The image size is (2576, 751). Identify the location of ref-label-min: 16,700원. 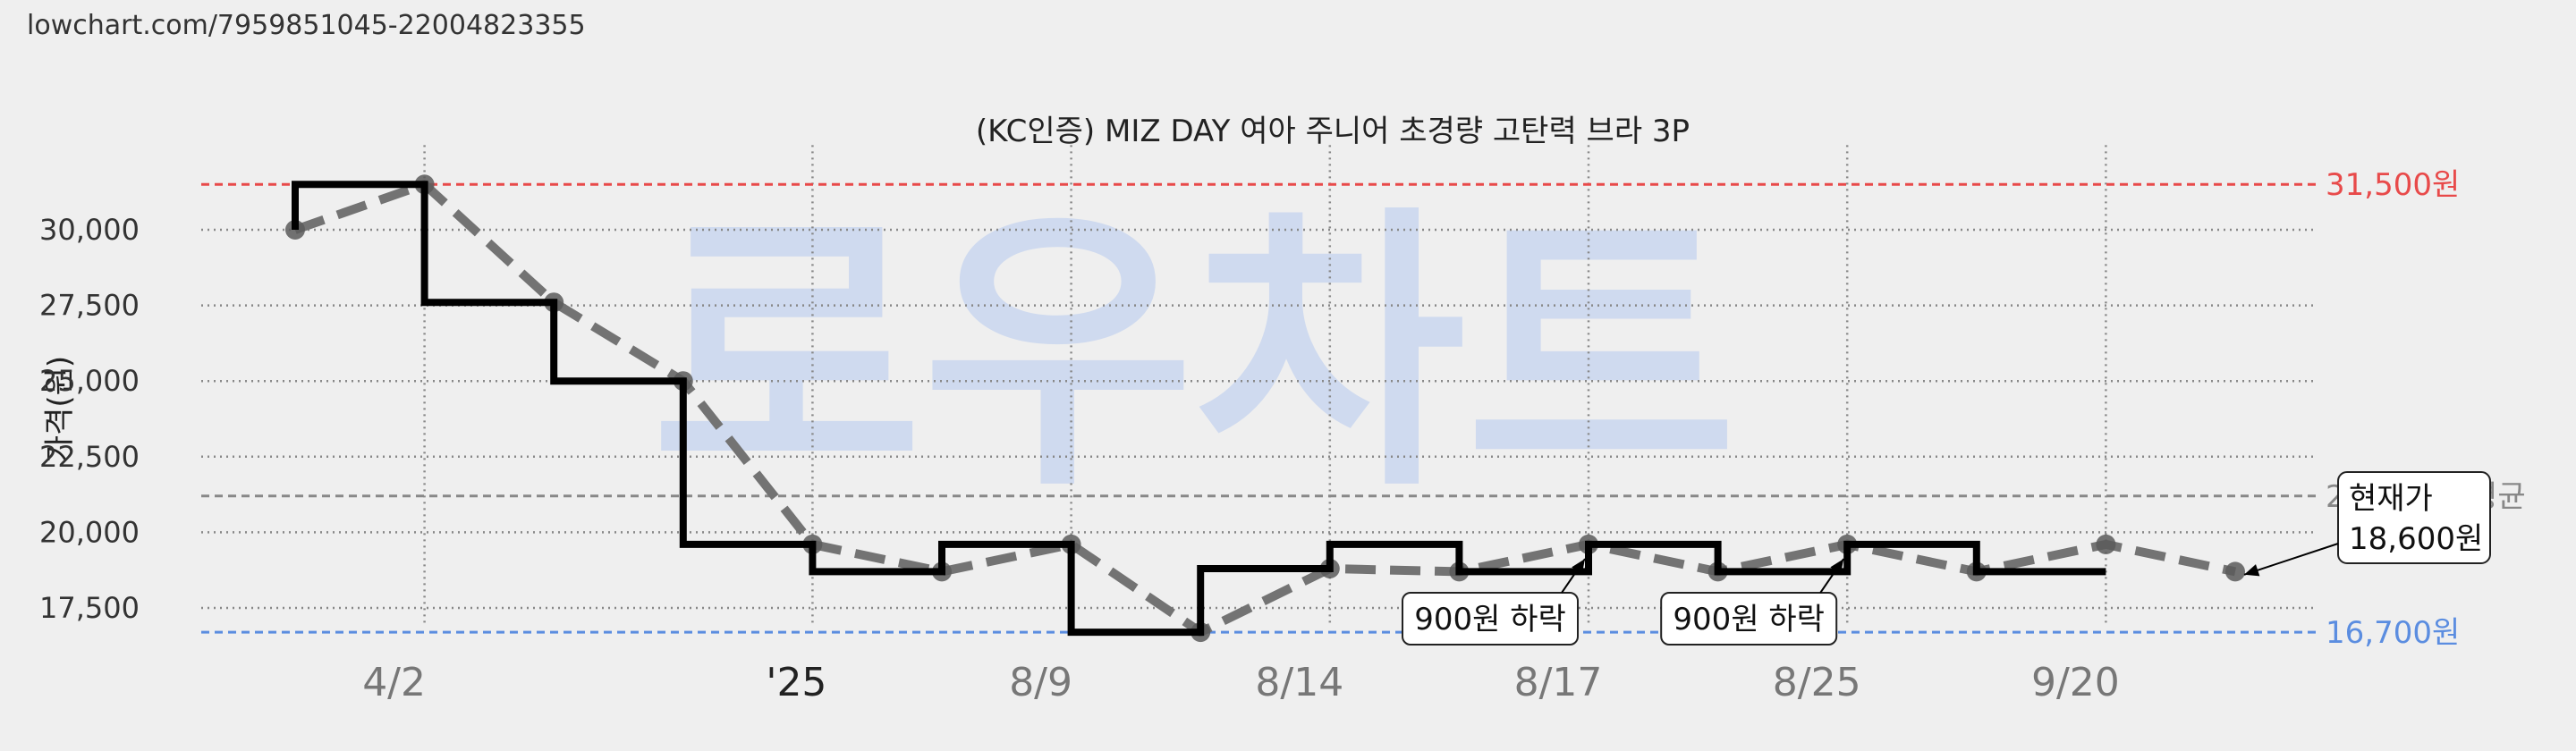
(2393, 633).